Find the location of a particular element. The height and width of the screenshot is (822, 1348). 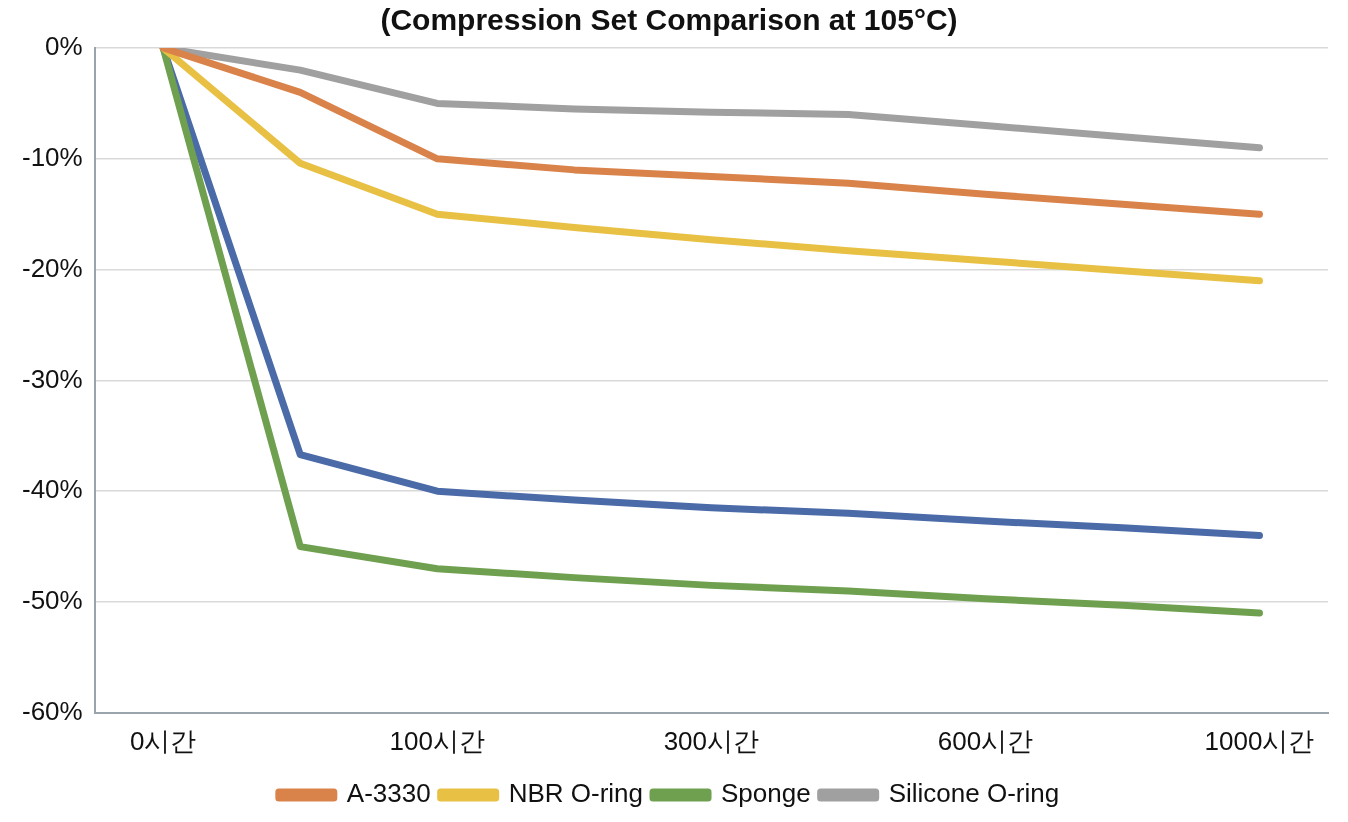

y-tick-label: -50% is located at coordinates (52, 600).